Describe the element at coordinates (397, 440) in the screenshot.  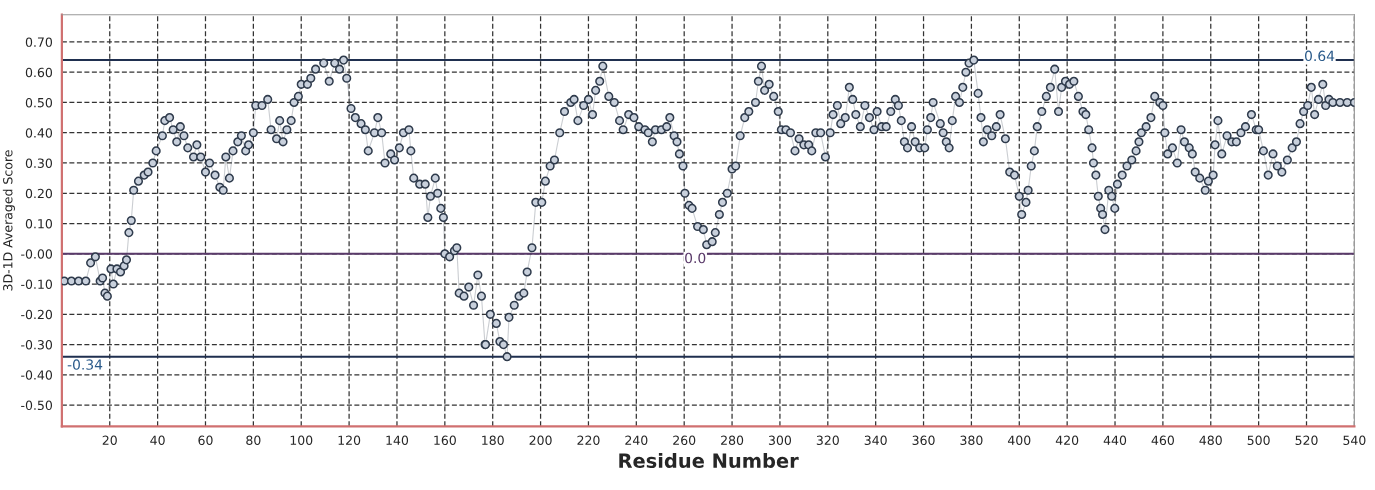
I see `x-tick-label: 140` at that location.